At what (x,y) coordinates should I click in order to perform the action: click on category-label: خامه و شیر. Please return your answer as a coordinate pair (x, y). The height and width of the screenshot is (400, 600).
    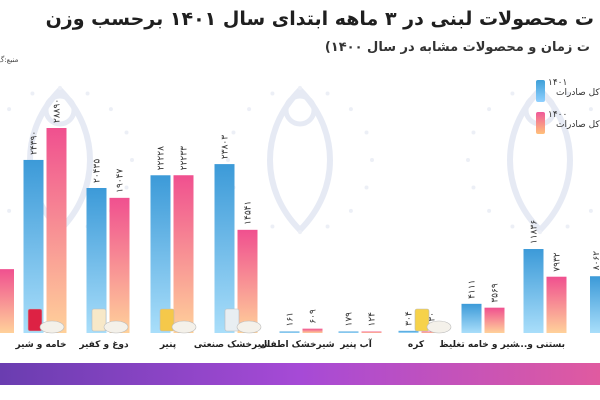
    Looking at the image, I should click on (41, 345).